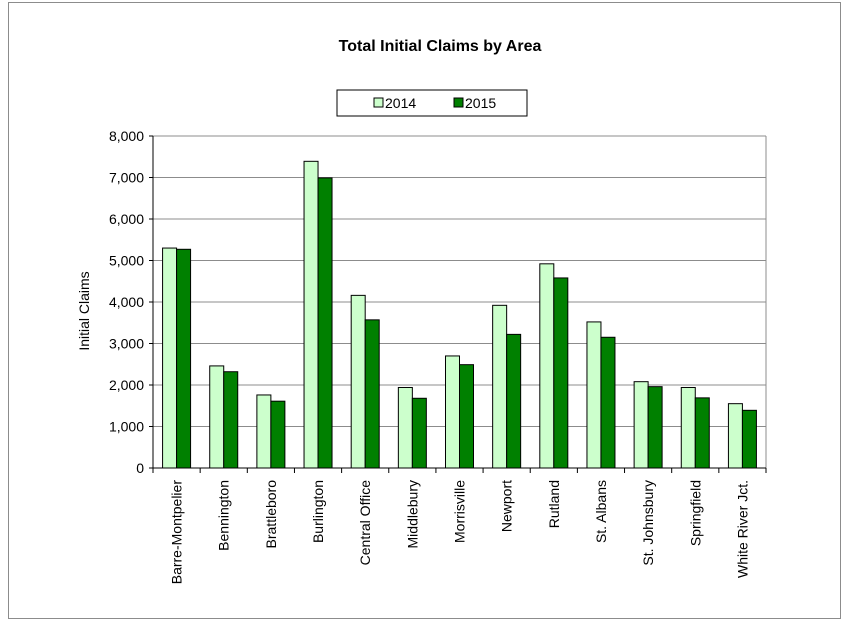 The width and height of the screenshot is (850, 623). What do you see at coordinates (126, 219) in the screenshot?
I see `y-tick-label: 6,000` at bounding box center [126, 219].